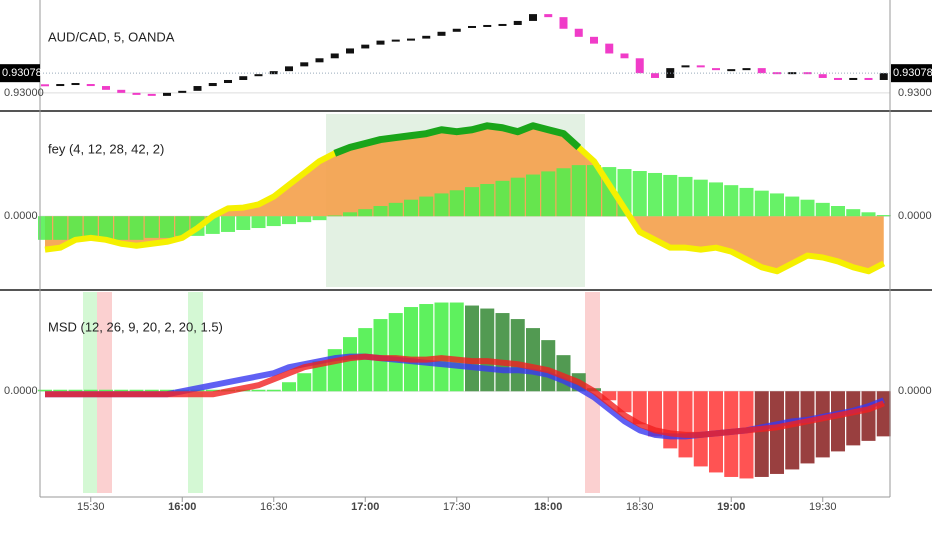 This screenshot has width=932, height=550. What do you see at coordinates (91, 507) in the screenshot?
I see `x-tick-label: 15:30` at bounding box center [91, 507].